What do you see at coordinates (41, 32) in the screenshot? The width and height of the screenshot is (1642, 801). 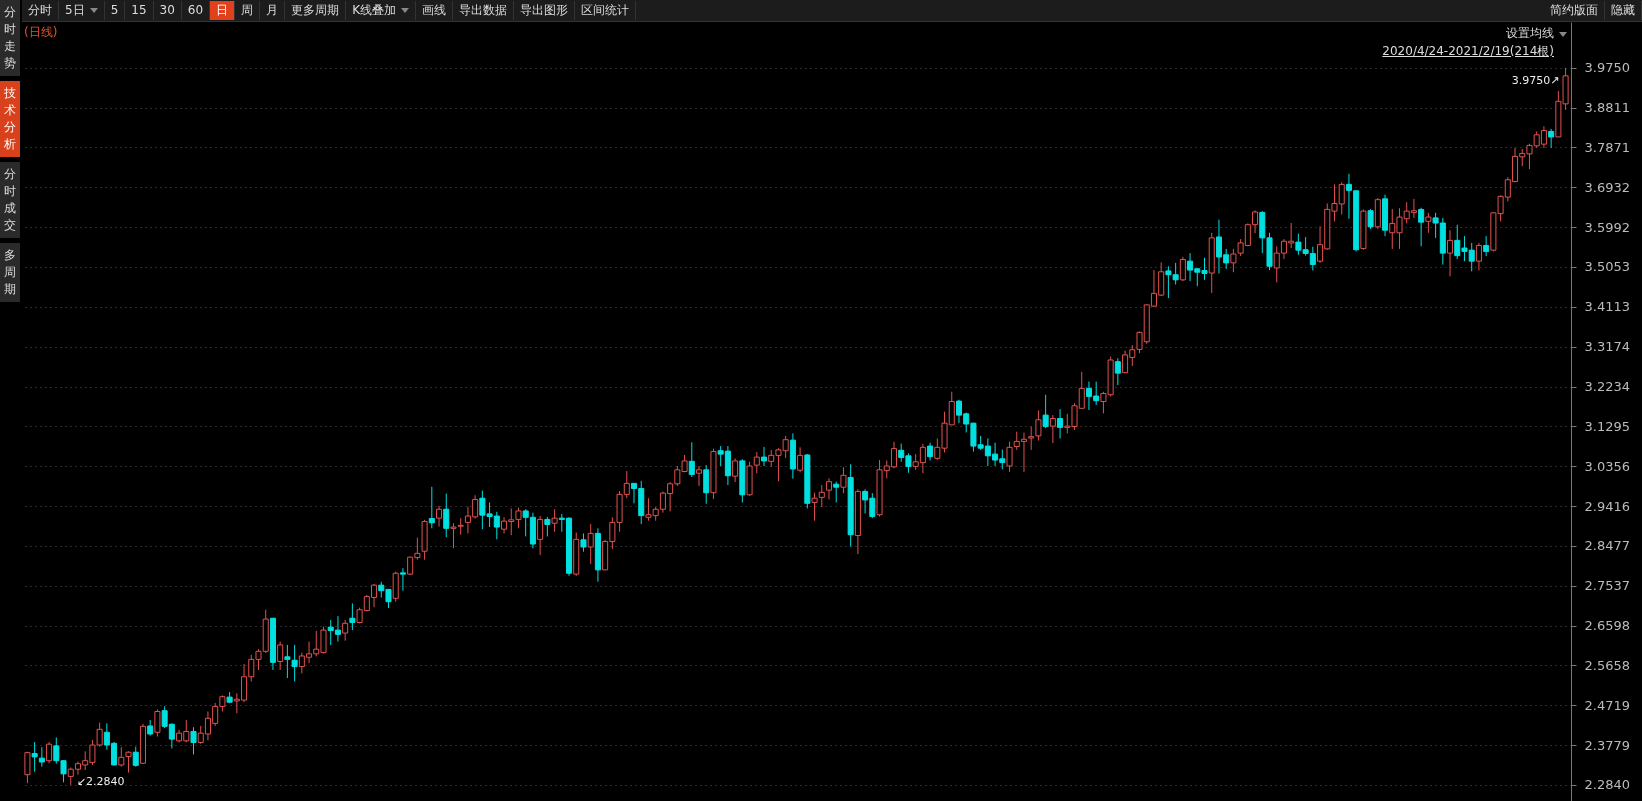 I see `annotation: (日线)` at bounding box center [41, 32].